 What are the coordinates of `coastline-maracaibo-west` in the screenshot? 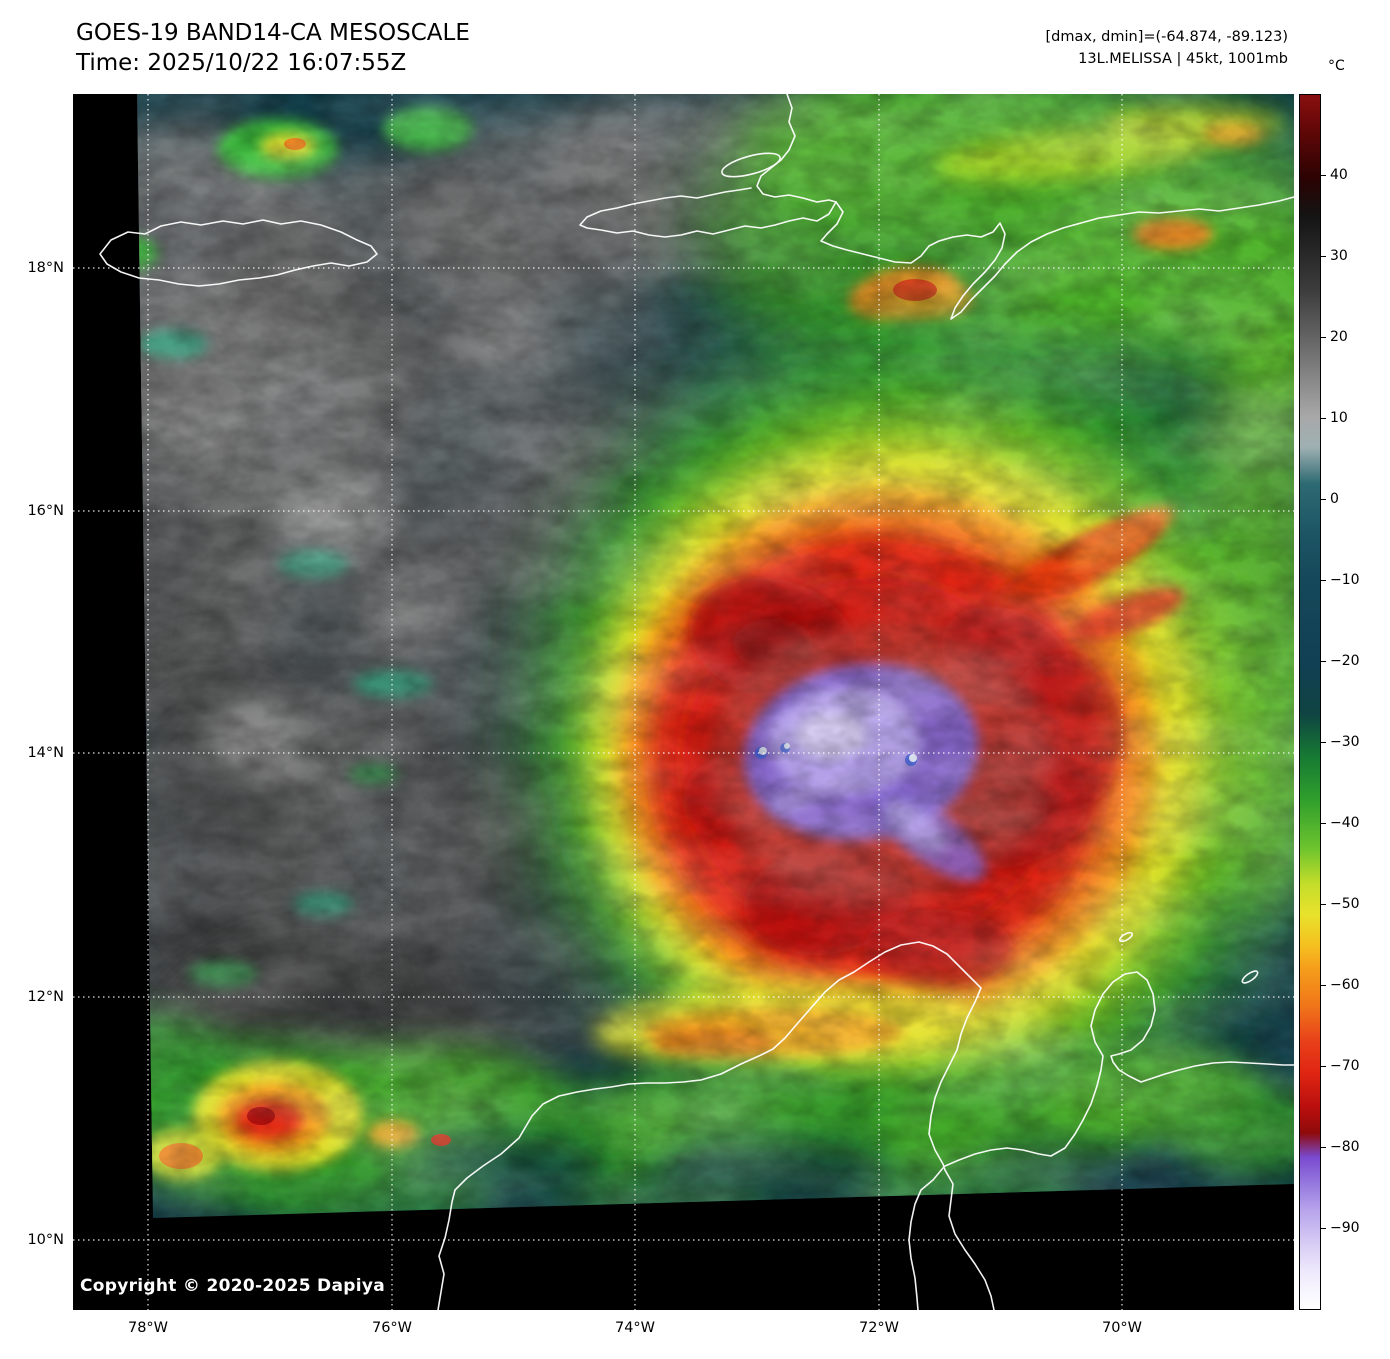 It's located at (926, 1238).